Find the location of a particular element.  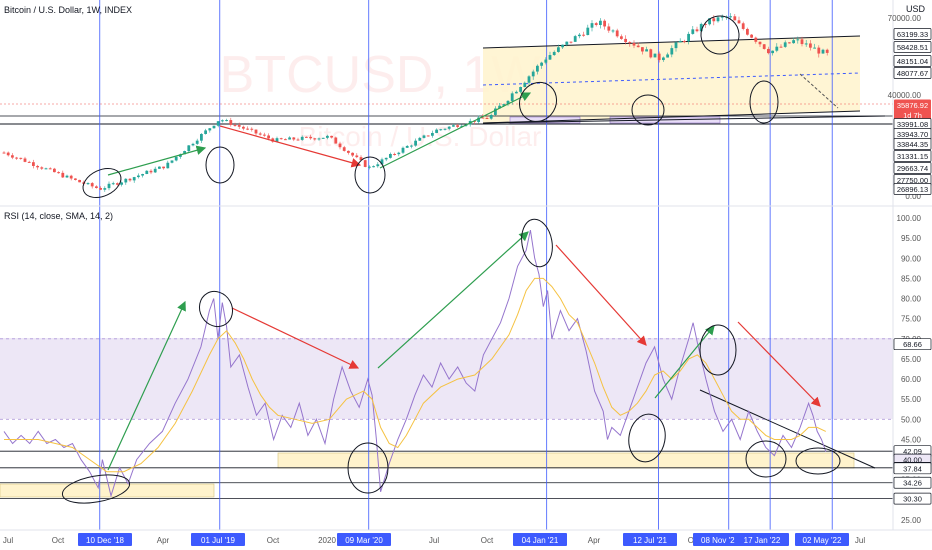

rsi-tick-label: 80.00 is located at coordinates (911, 299).